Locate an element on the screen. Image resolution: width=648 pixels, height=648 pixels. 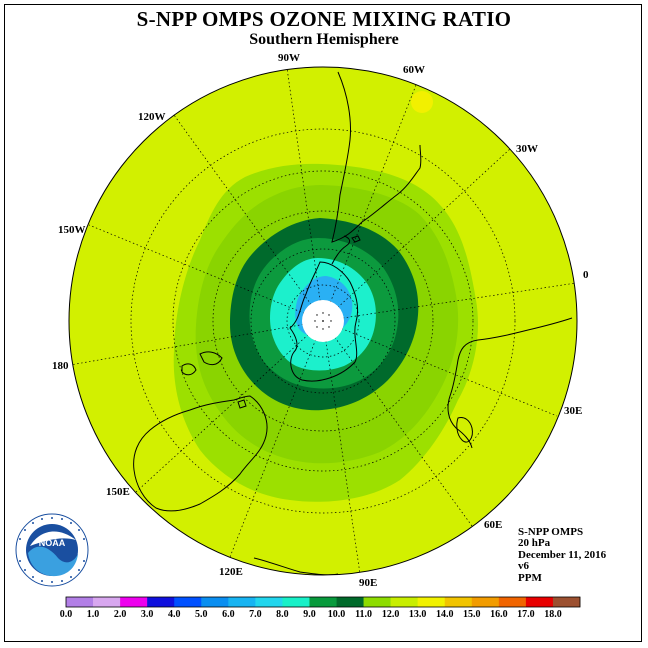
coastline-falklands is located at coordinates (356, 239).